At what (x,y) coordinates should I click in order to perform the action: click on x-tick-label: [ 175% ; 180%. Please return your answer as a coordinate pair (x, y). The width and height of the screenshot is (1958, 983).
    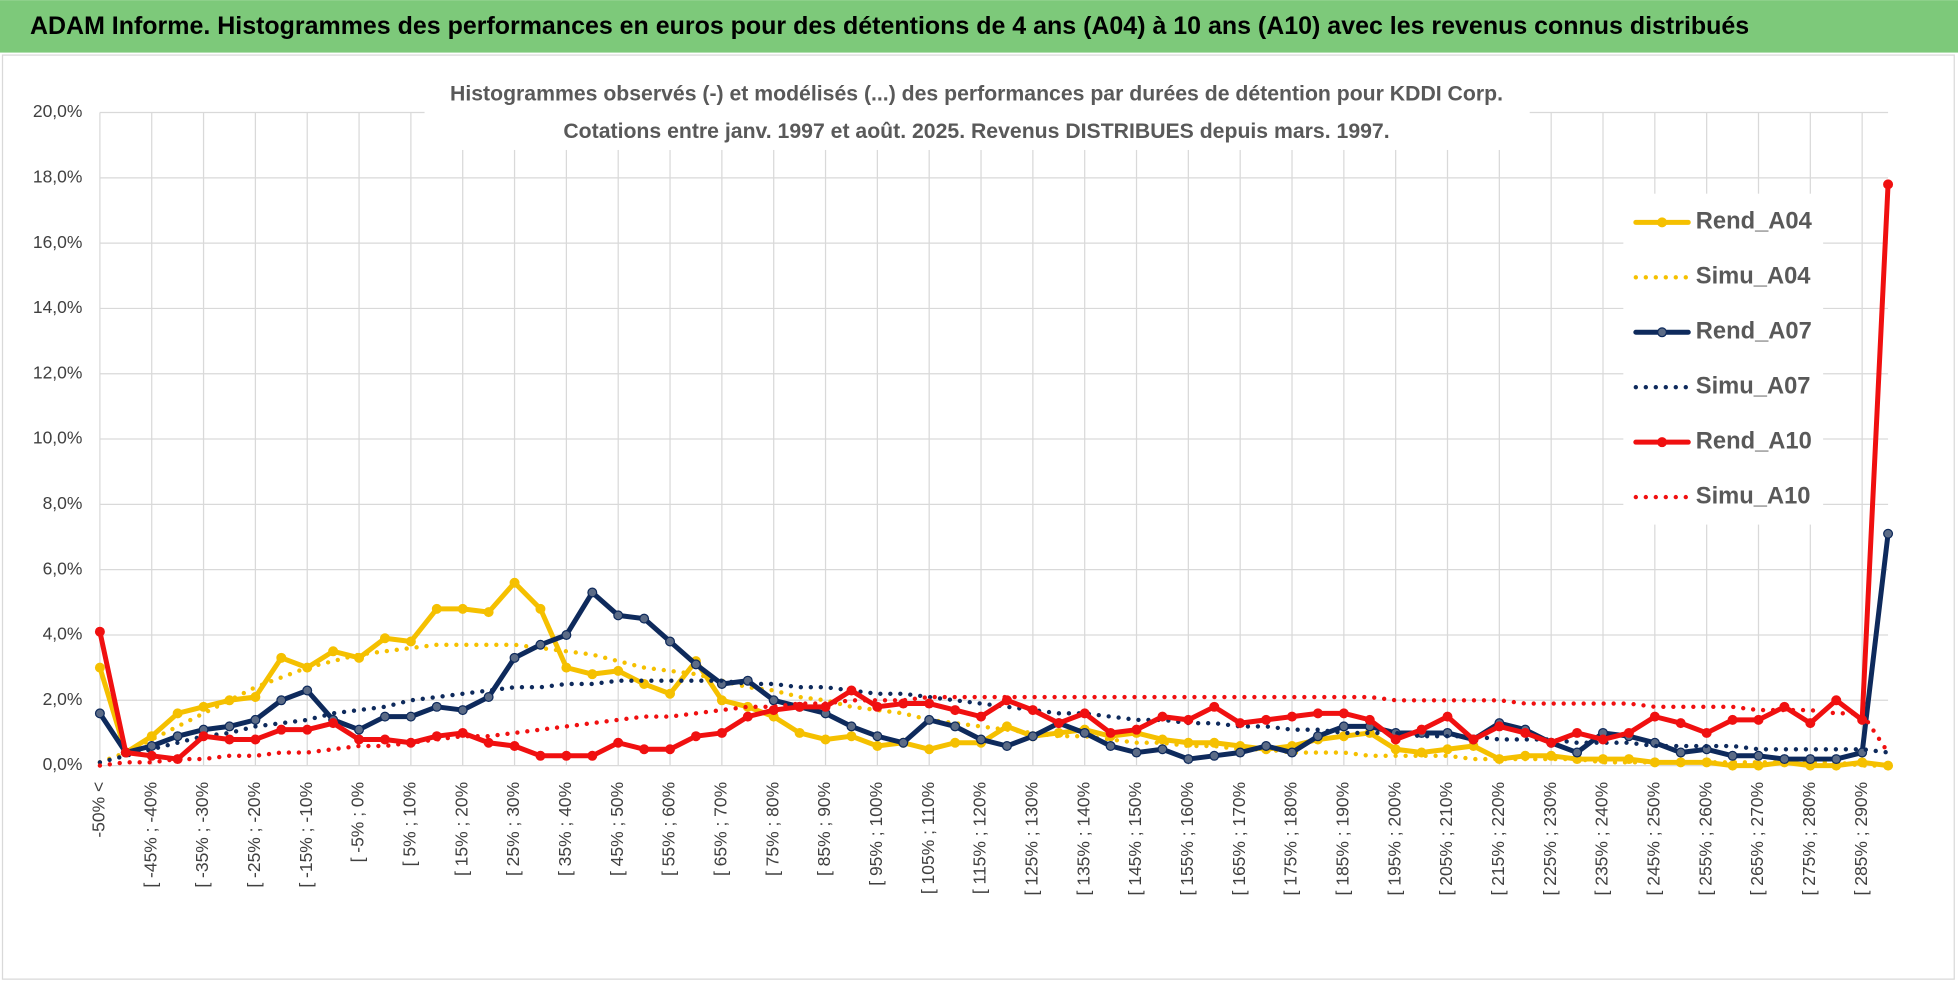
    Looking at the image, I should click on (1291, 839).